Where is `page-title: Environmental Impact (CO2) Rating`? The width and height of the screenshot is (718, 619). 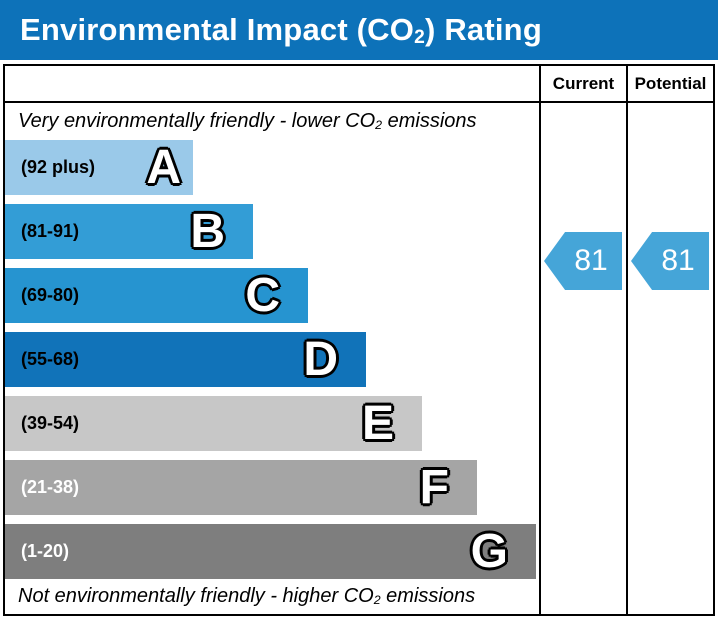 page-title: Environmental Impact (CO2) Rating is located at coordinates (281, 30).